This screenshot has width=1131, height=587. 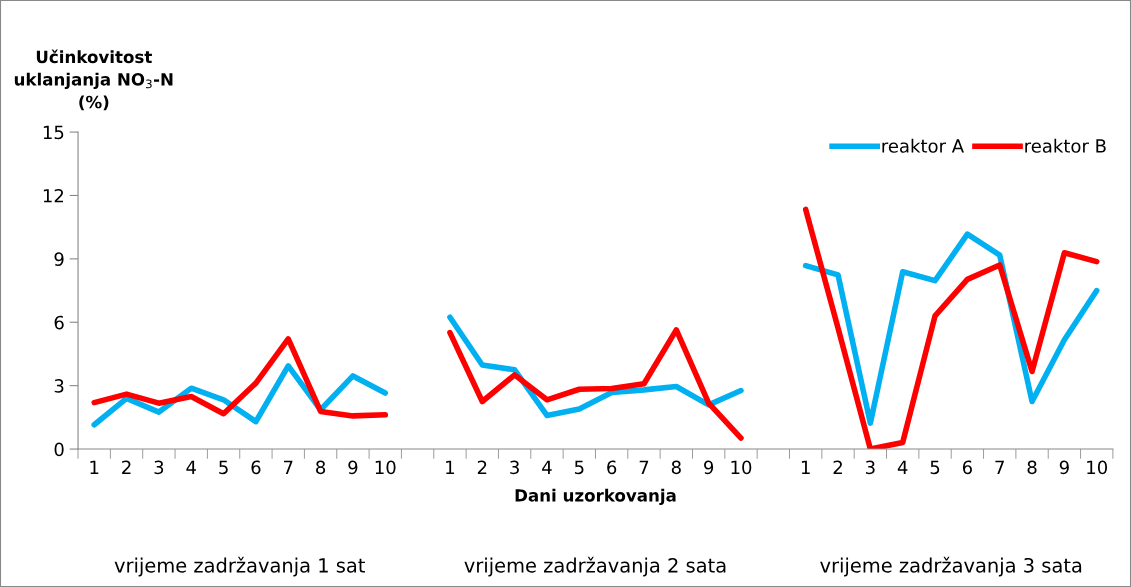 I want to click on legend-label: reaktor A, so click(x=923, y=145).